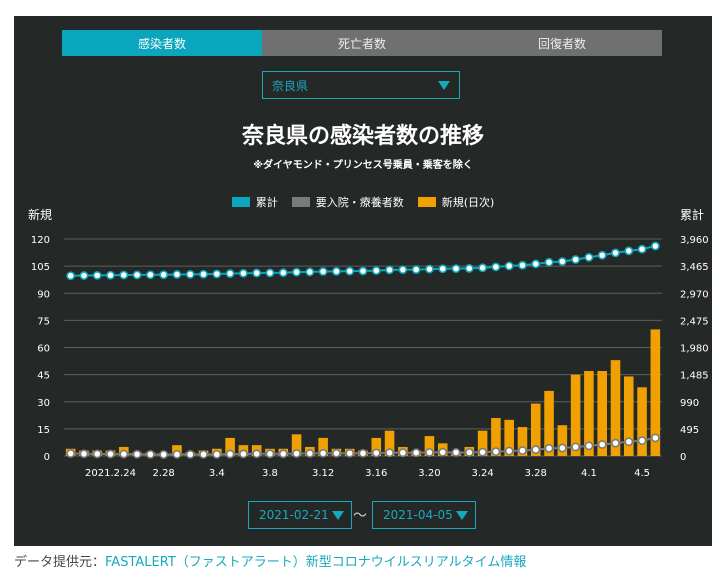 This screenshot has height=577, width=727. Describe the element at coordinates (290, 85) in the screenshot. I see `prefecture-select-value: 奈良県` at that location.